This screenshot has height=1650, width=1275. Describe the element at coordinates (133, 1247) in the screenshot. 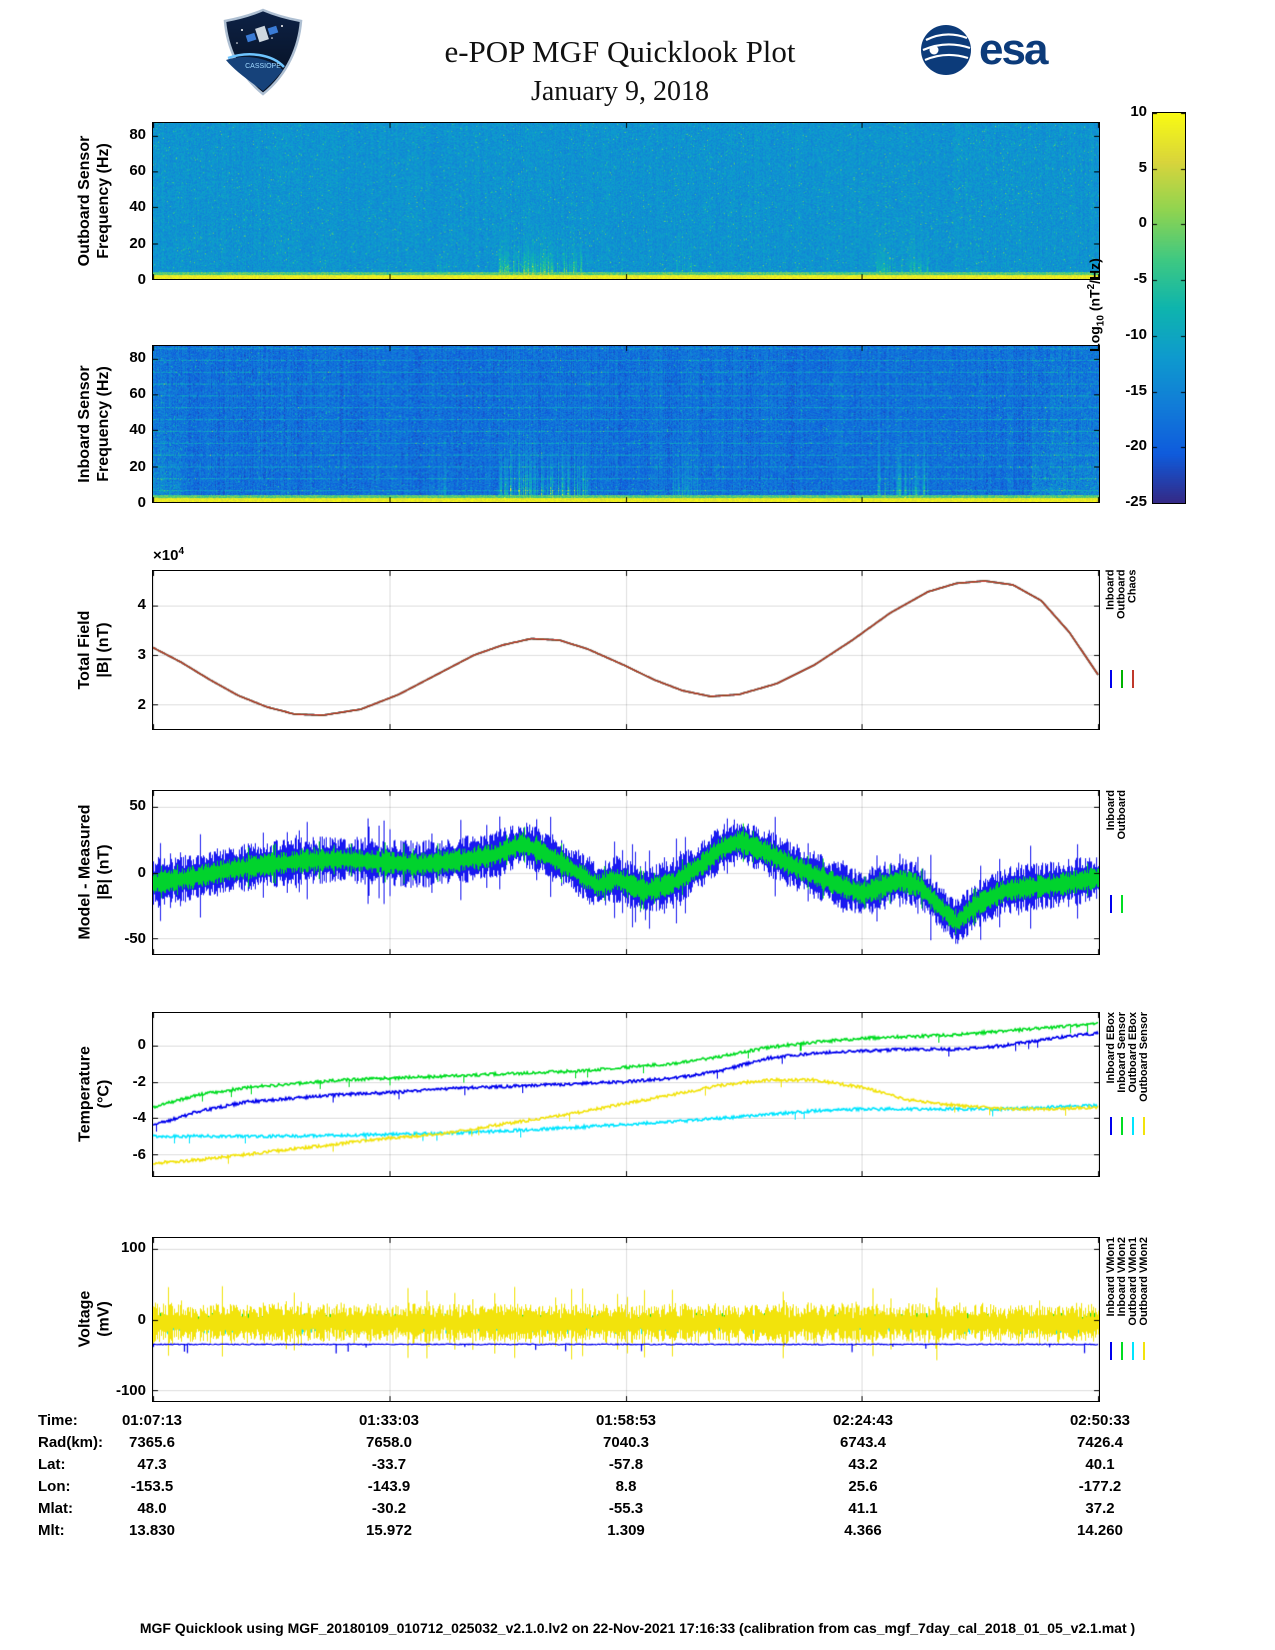

I see `y-tick-label: 100` at that location.